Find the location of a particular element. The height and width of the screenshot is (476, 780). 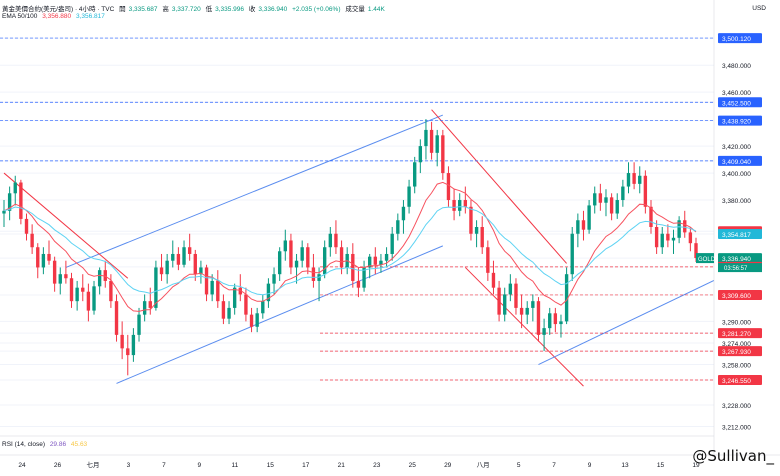

symbol-line: 黃金美價合約(美元/盎司) · 4小時 · TVC is located at coordinates (58, 9).